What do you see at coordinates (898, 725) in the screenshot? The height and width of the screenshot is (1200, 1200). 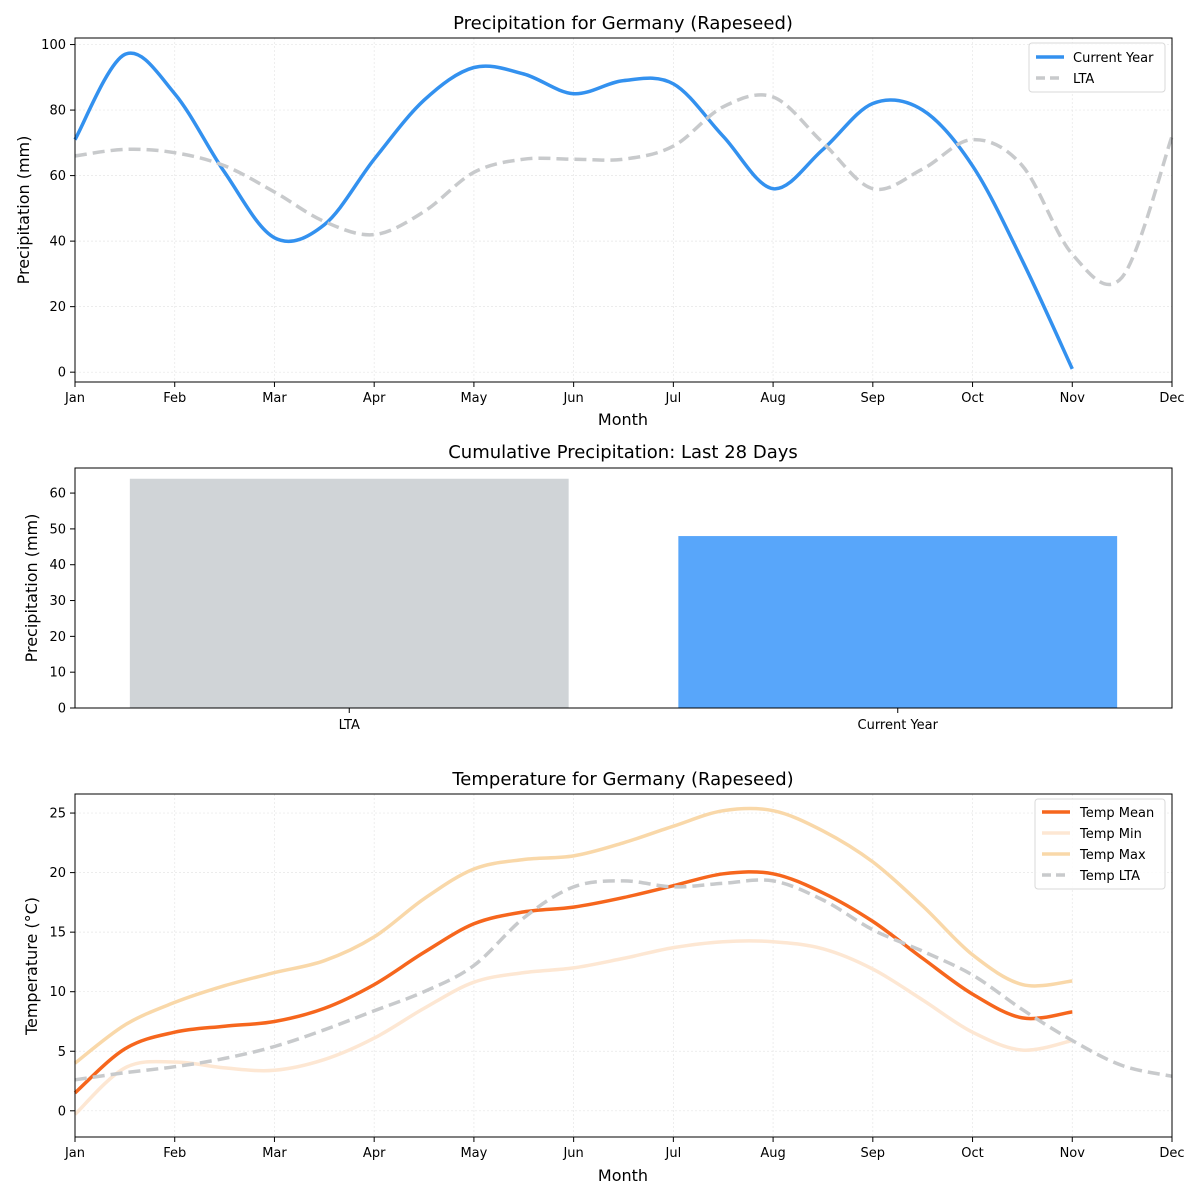 I see `x-tick-label-current-year: Current Year` at bounding box center [898, 725].